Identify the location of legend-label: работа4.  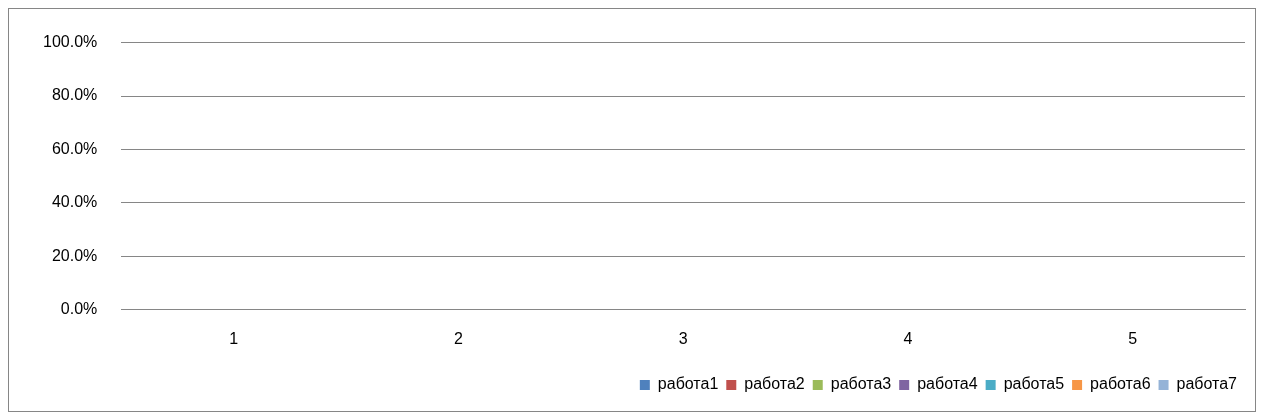
(947, 384).